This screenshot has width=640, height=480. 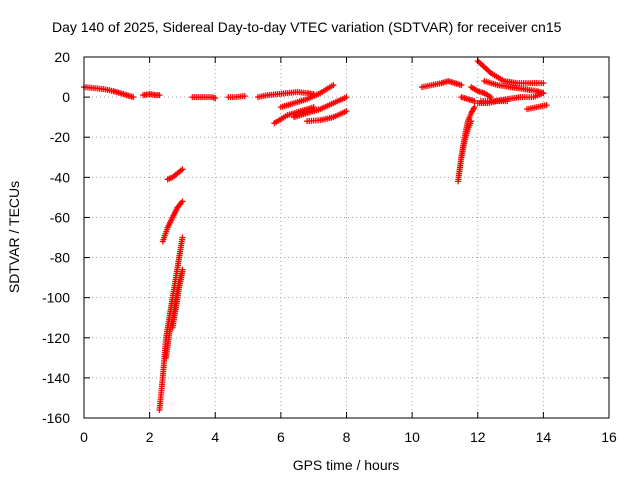 I want to click on series-sat-r, so click(x=481, y=92).